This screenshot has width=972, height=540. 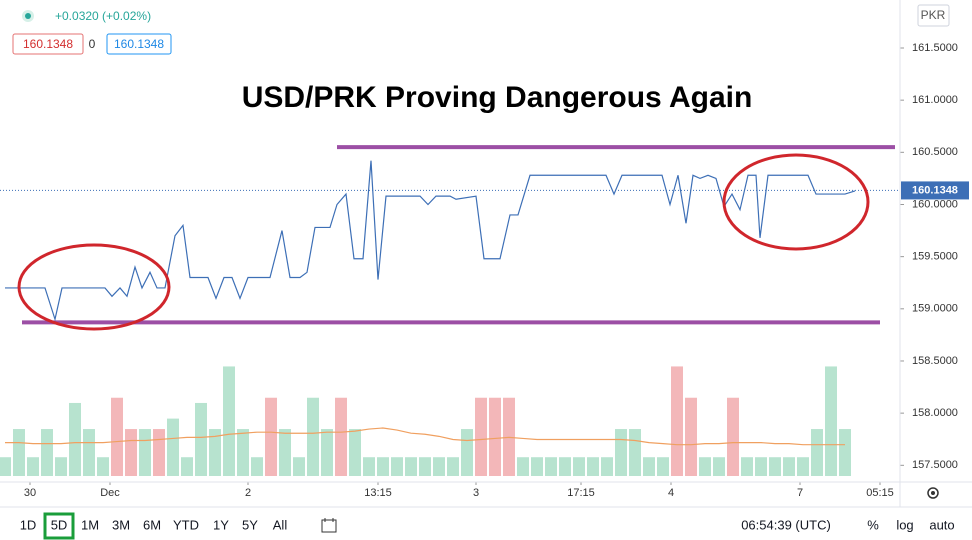 I want to click on range-button: All, so click(x=280, y=524).